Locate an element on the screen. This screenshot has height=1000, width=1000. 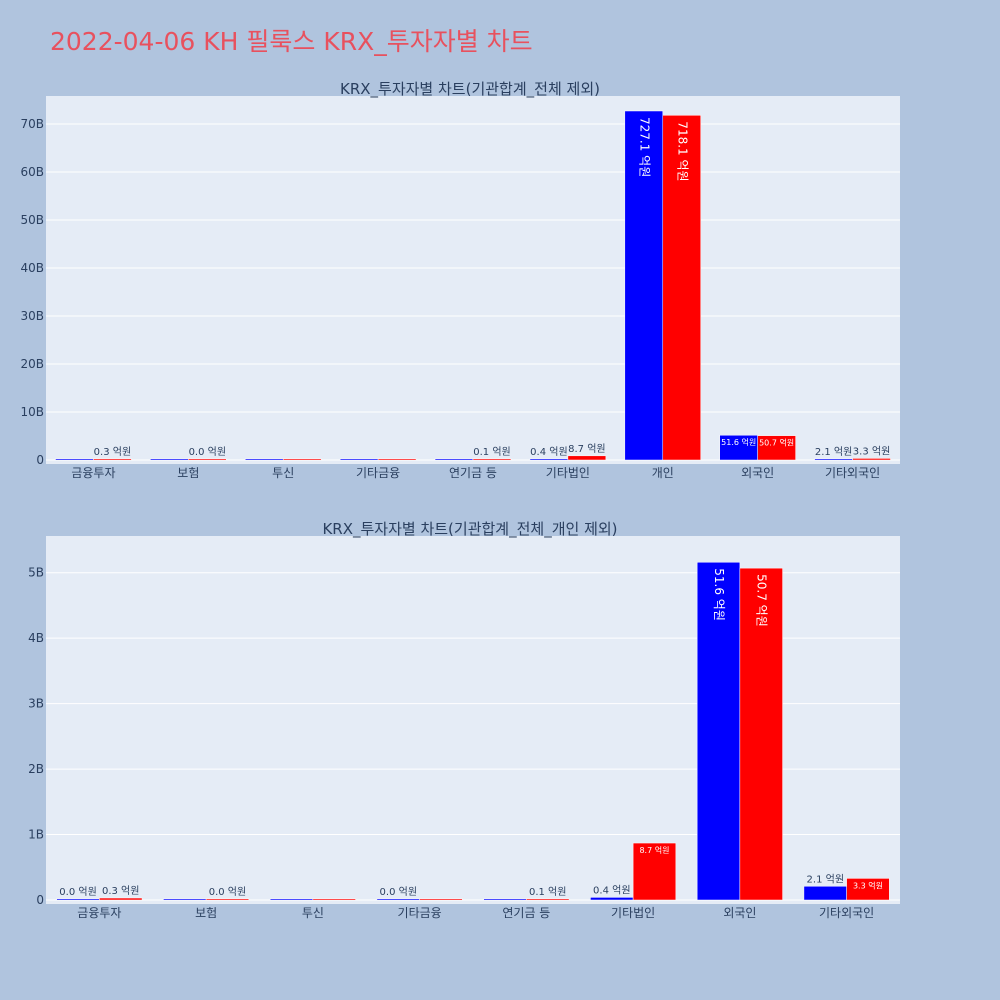
chart-1-data-label: 718.1 억원 is located at coordinates (682, 151).